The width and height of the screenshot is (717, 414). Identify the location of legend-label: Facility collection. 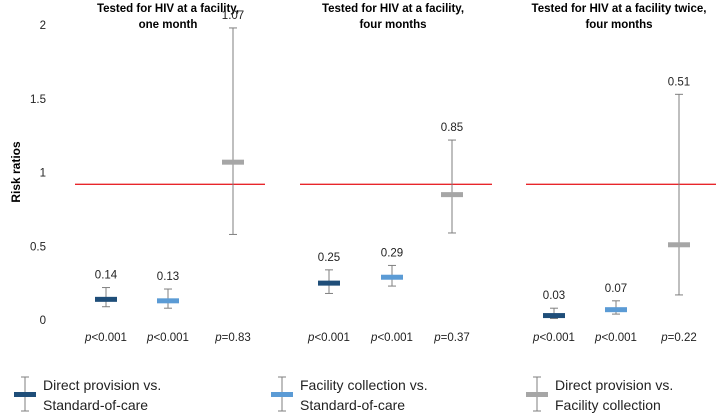
(608, 405).